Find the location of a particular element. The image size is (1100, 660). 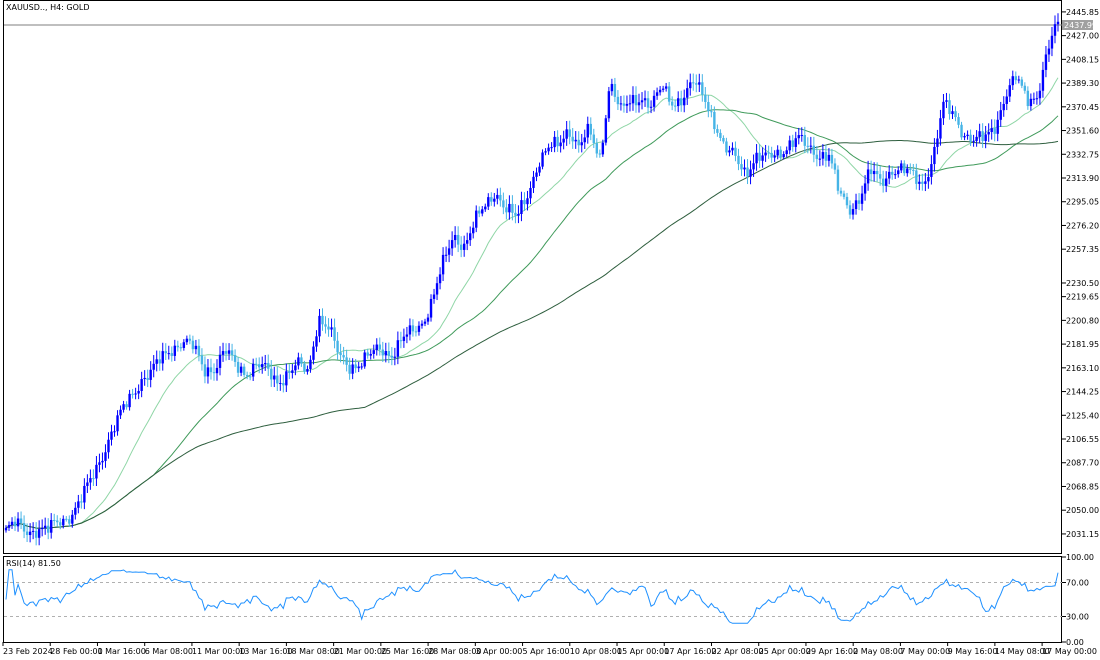

time-tick-label: 21 Mar 00:00 is located at coordinates (360, 651).